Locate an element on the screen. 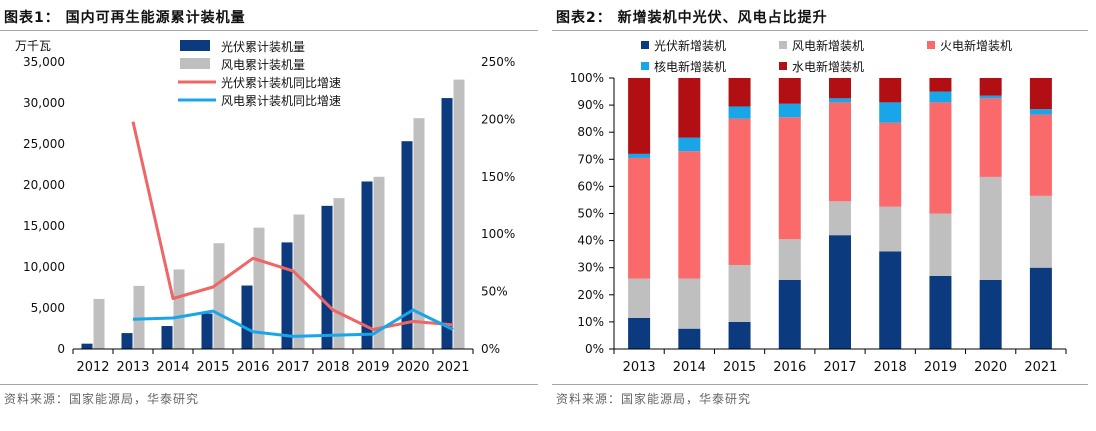 This screenshot has height=431, width=1096. x-tick-label: 2016 is located at coordinates (252, 367).